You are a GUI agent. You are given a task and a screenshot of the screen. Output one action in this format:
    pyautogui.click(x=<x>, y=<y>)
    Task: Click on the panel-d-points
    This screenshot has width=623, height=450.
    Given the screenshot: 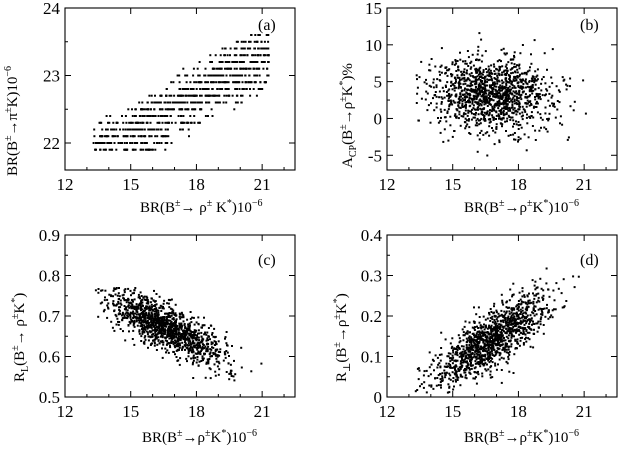 What is the action you would take?
    pyautogui.click(x=497, y=330)
    